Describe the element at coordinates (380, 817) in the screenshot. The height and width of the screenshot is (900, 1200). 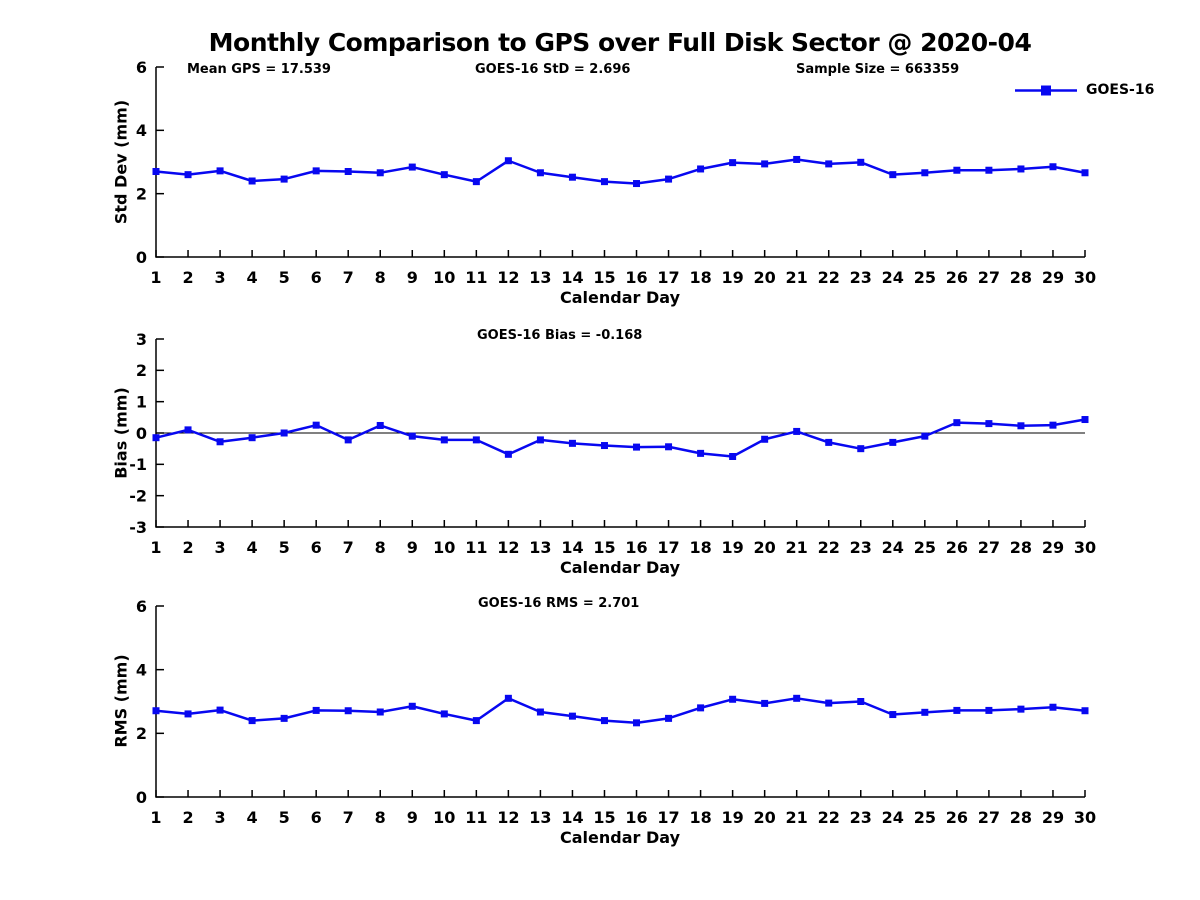
I see `x-tick-label: 8` at that location.